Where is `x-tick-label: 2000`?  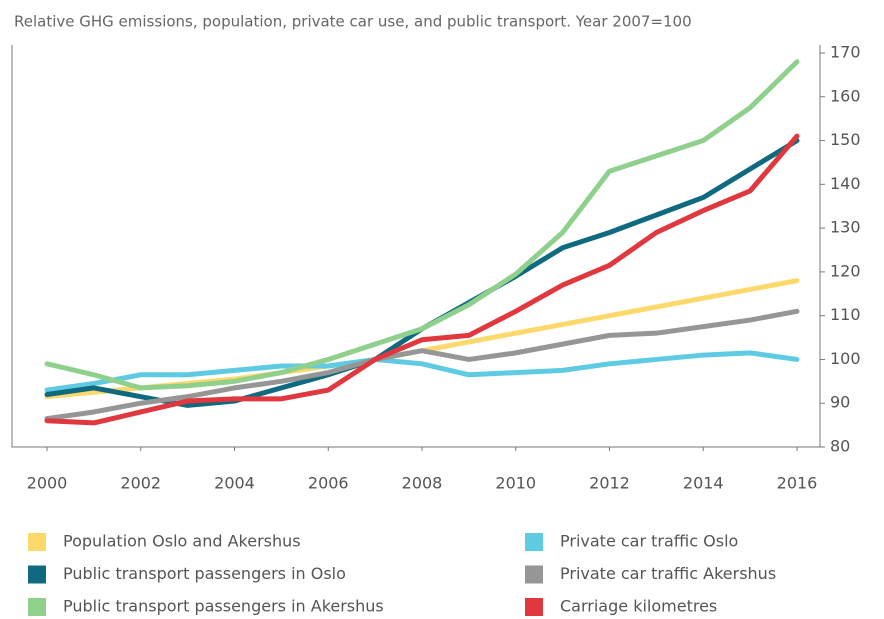
x-tick-label: 2000 is located at coordinates (47, 483).